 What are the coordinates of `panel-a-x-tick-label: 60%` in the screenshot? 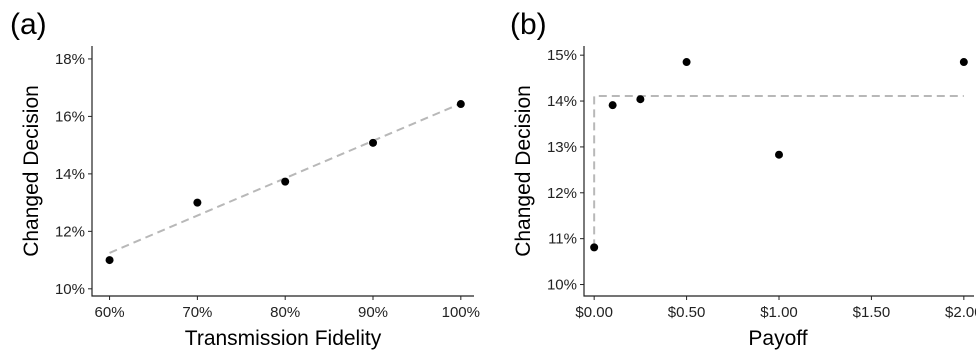 It's located at (110, 312).